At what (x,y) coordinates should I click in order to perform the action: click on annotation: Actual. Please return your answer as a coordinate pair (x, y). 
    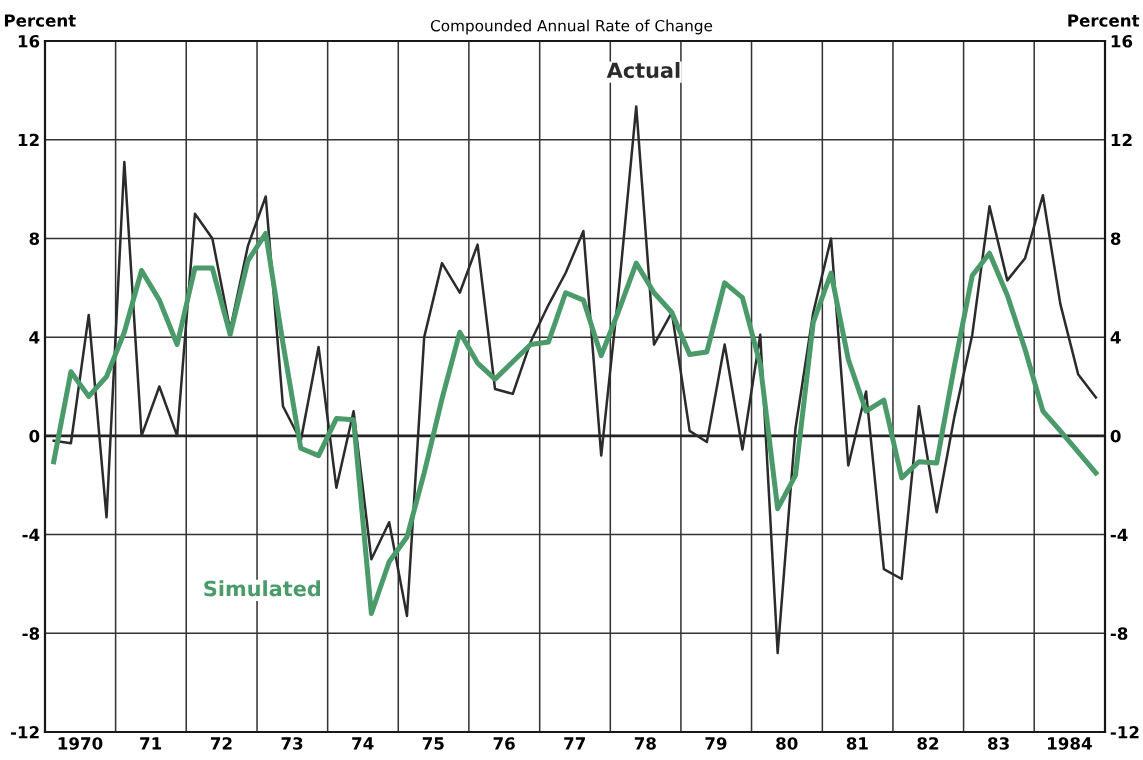
    Looking at the image, I should click on (643, 70).